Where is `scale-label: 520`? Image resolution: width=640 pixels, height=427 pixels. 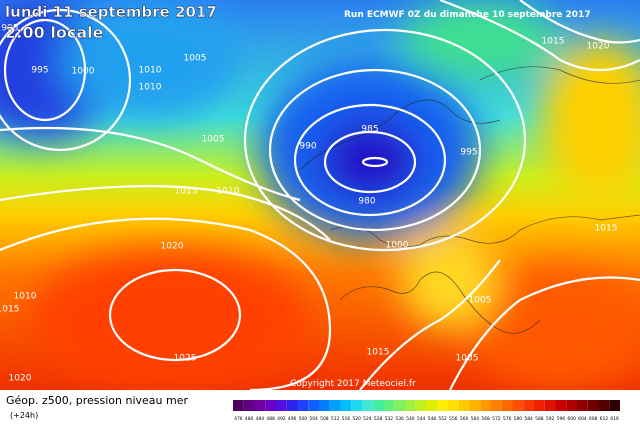 scale-label: 520 is located at coordinates (356, 419).